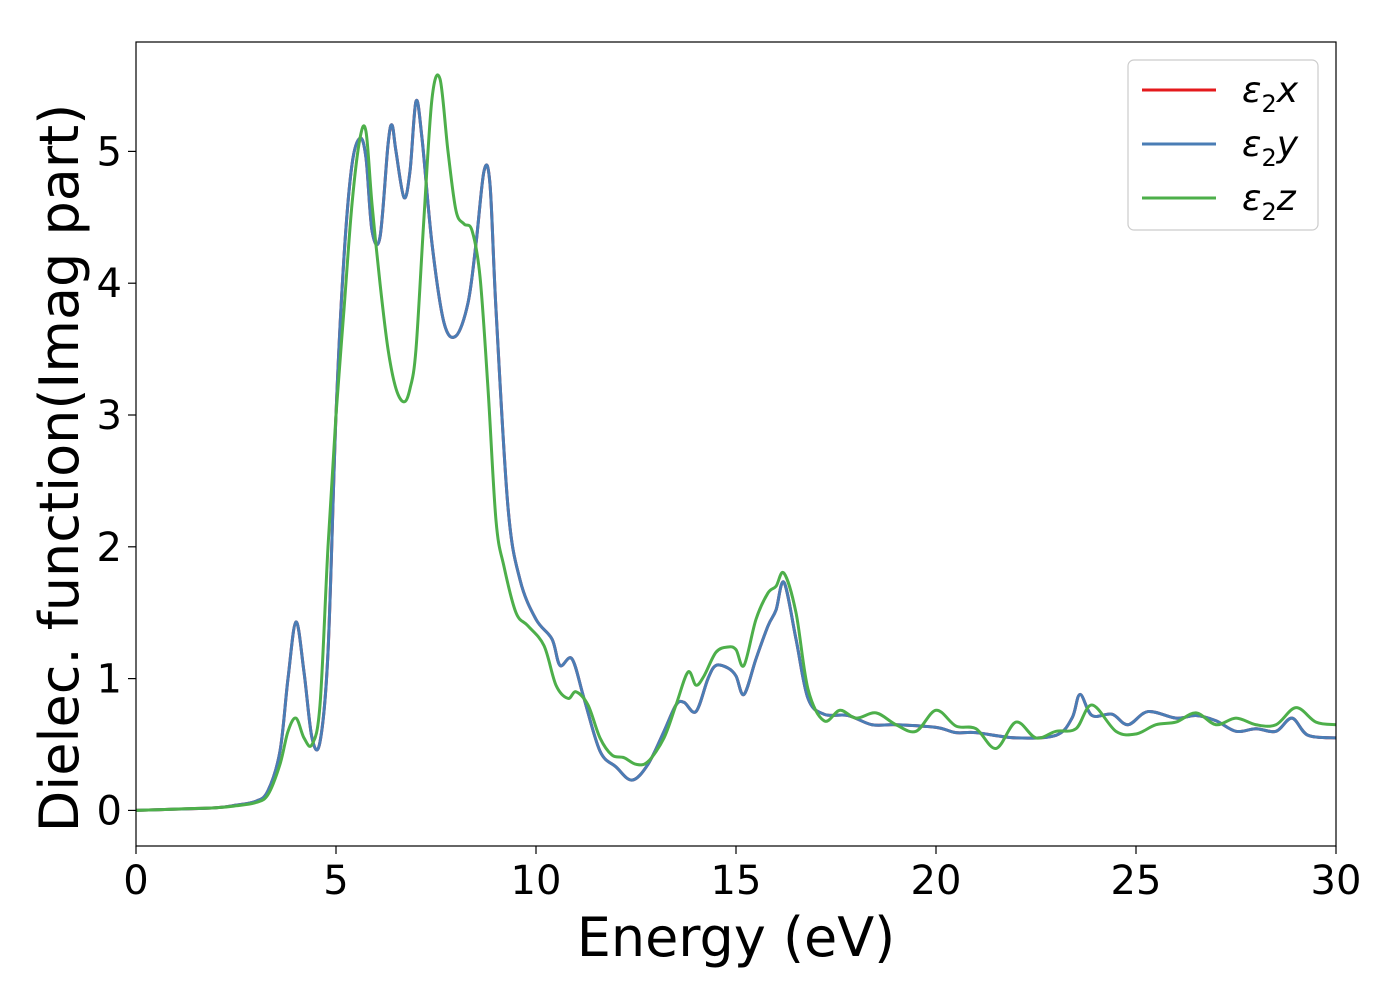 The width and height of the screenshot is (1400, 1000). I want to click on y-axis-label: Dielec. function(Imag part), so click(59, 468).